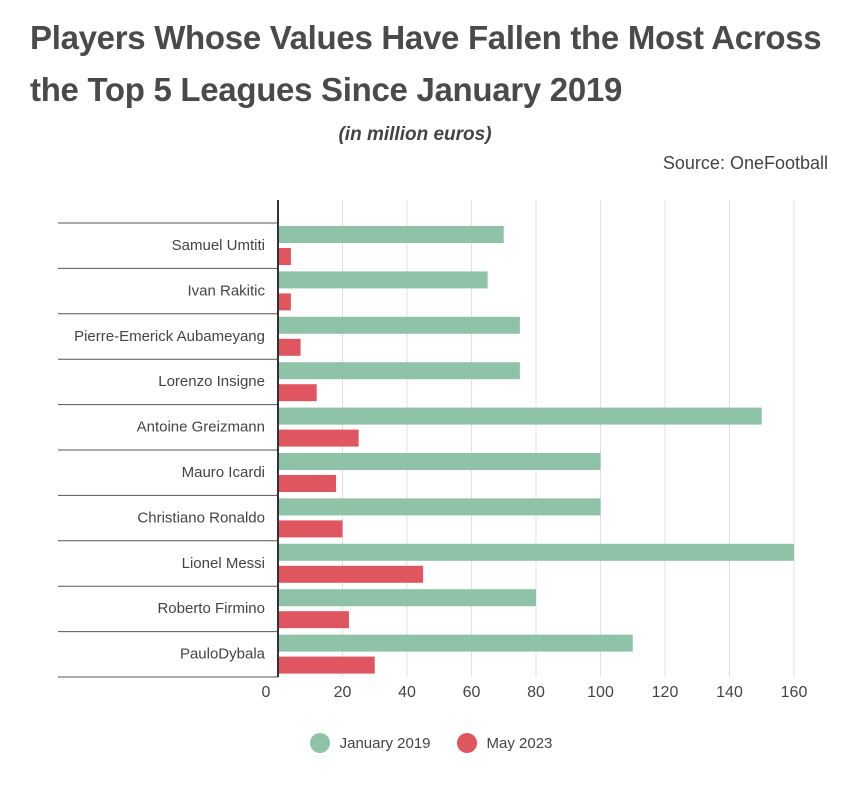 The image size is (862, 790). Describe the element at coordinates (466, 743) in the screenshot. I see `legend-swatch-may-2023` at that location.